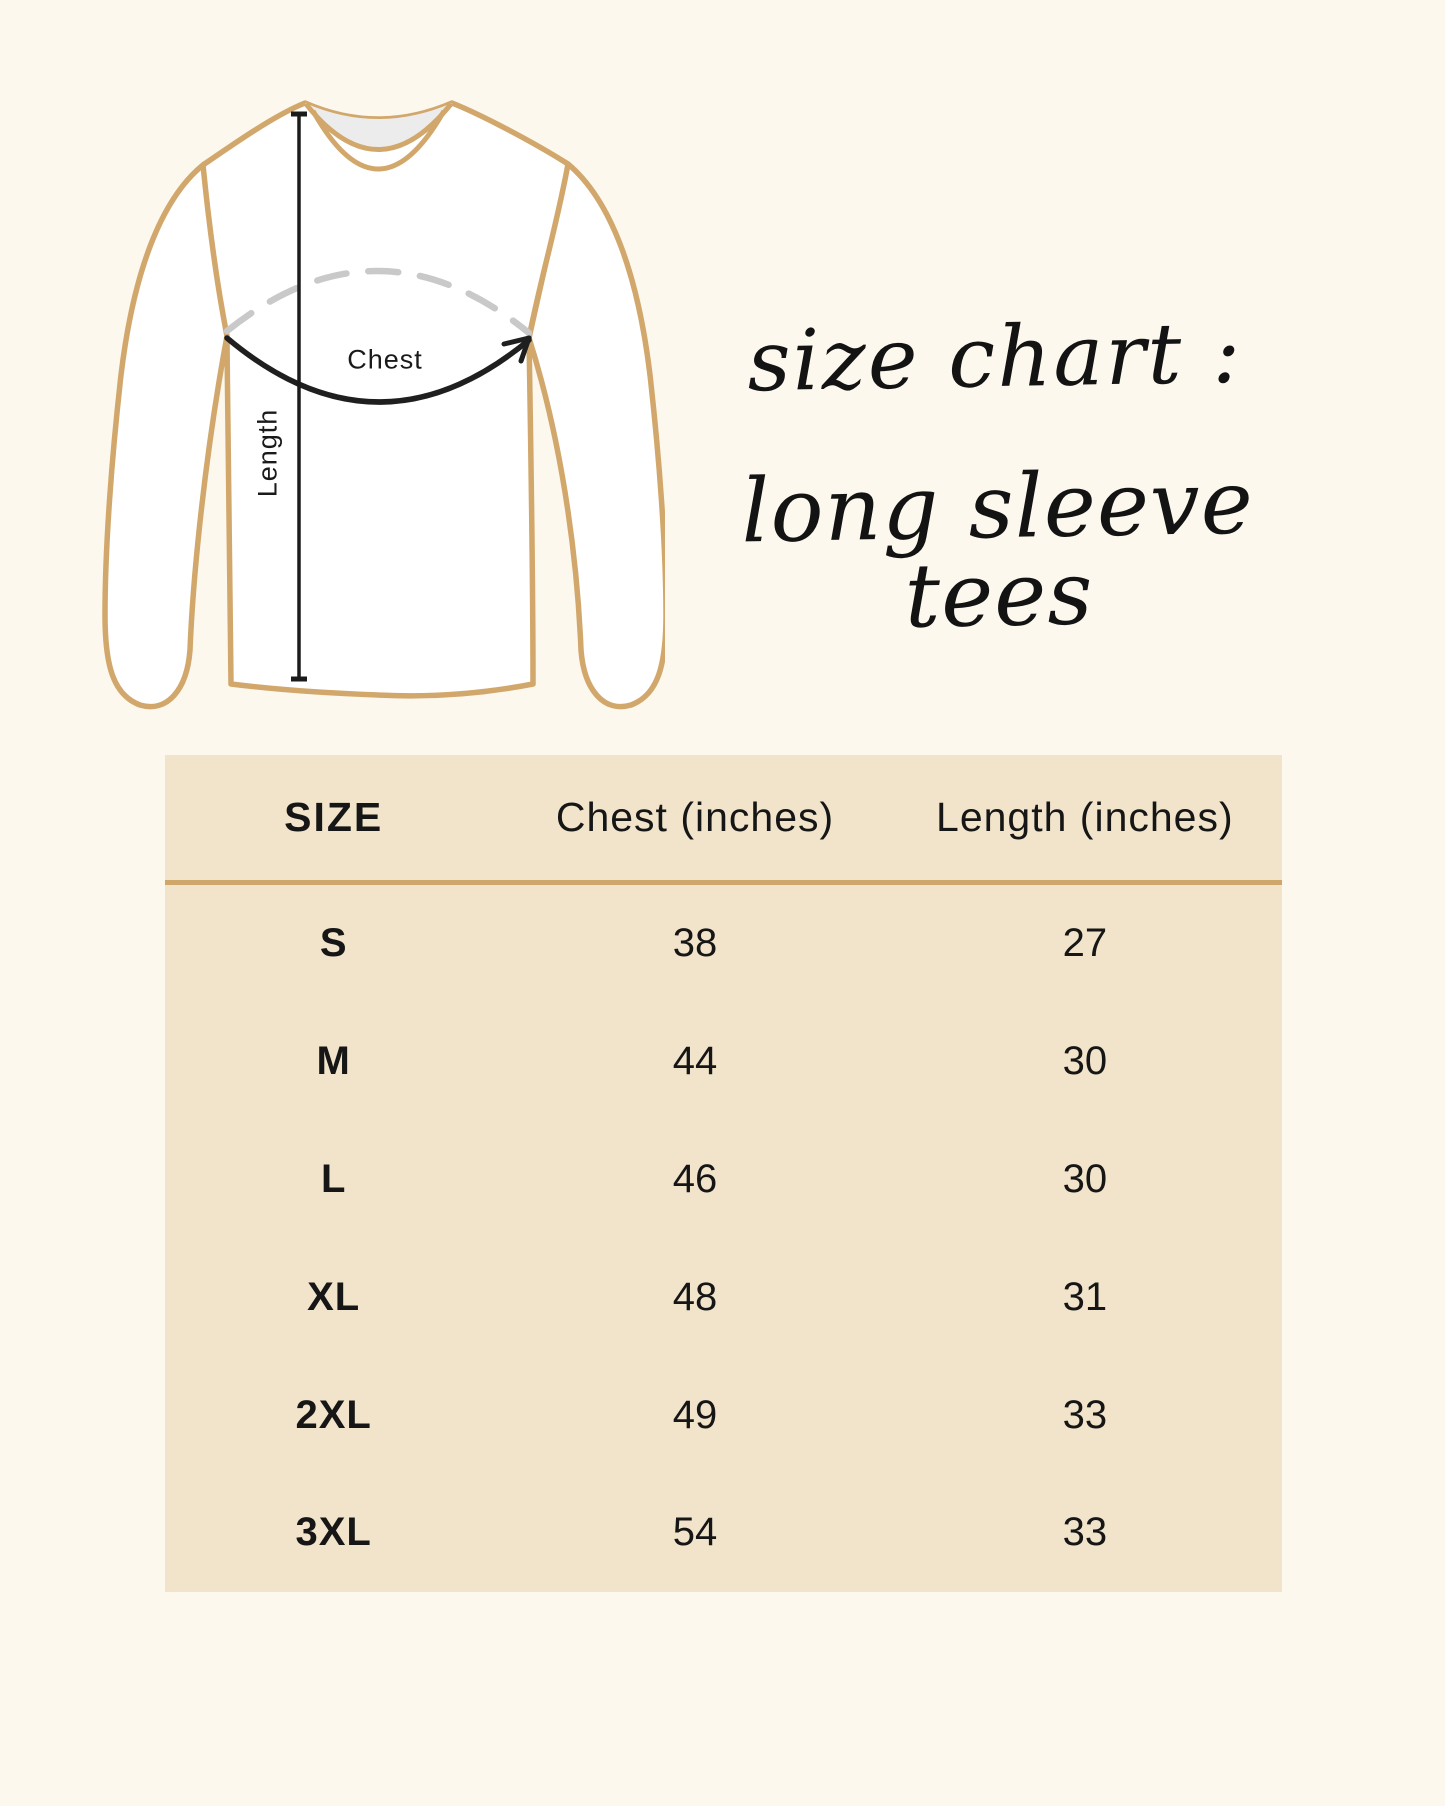  I want to click on chest-measure-label: Chest, so click(385, 359).